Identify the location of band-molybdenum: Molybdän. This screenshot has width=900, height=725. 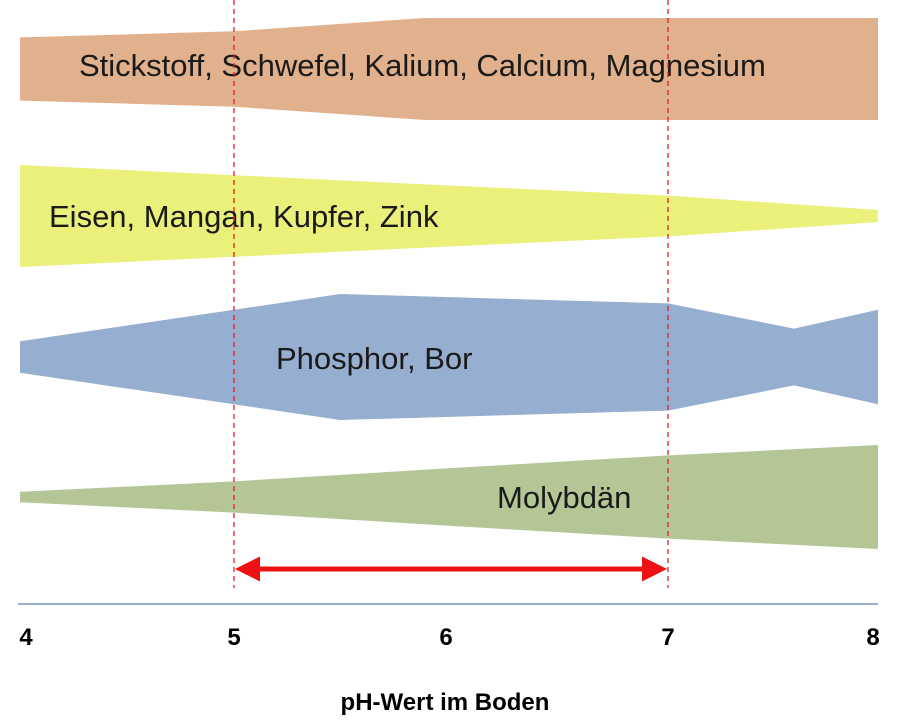
(449, 497).